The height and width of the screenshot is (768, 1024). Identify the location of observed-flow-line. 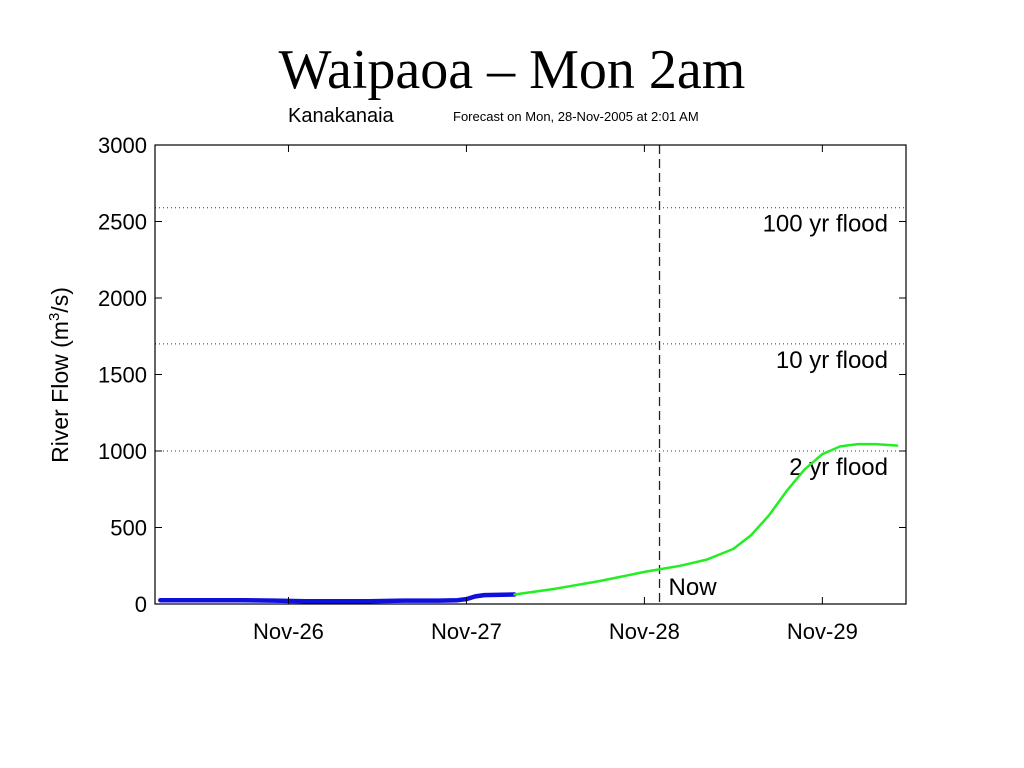
(337, 598).